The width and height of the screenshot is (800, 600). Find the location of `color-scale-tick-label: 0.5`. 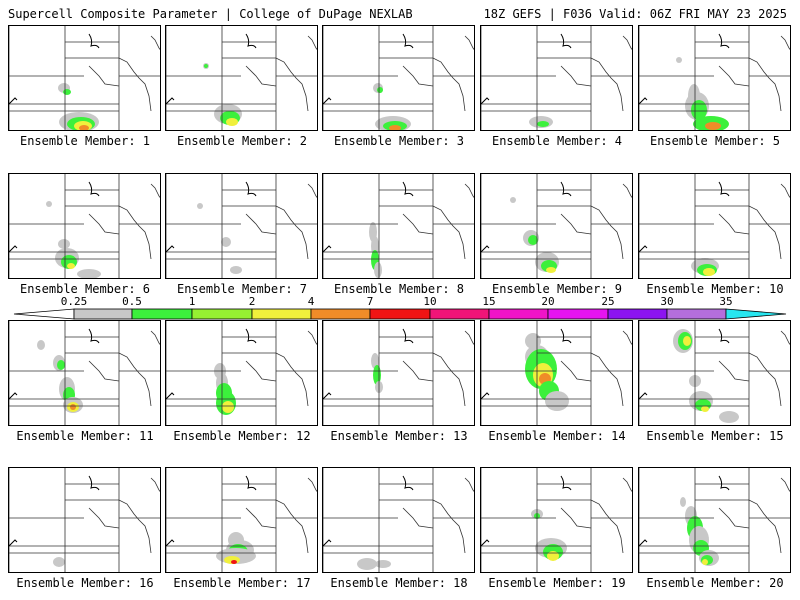

color-scale-tick-label: 0.5 is located at coordinates (132, 301).